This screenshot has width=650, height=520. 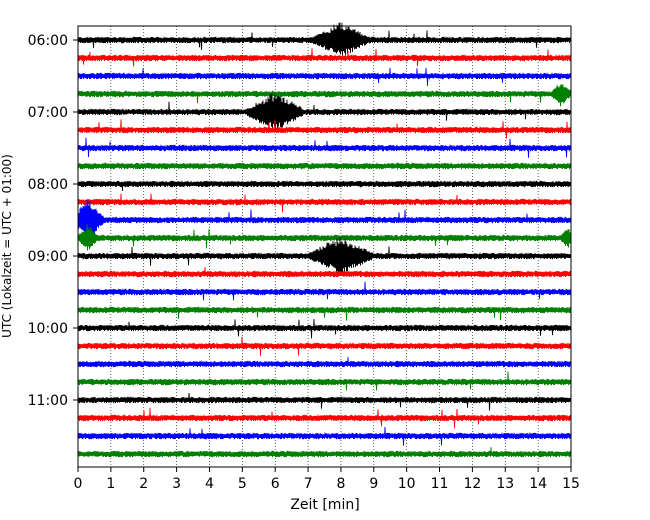 I want to click on x-tick-label: 0, so click(x=78, y=484).